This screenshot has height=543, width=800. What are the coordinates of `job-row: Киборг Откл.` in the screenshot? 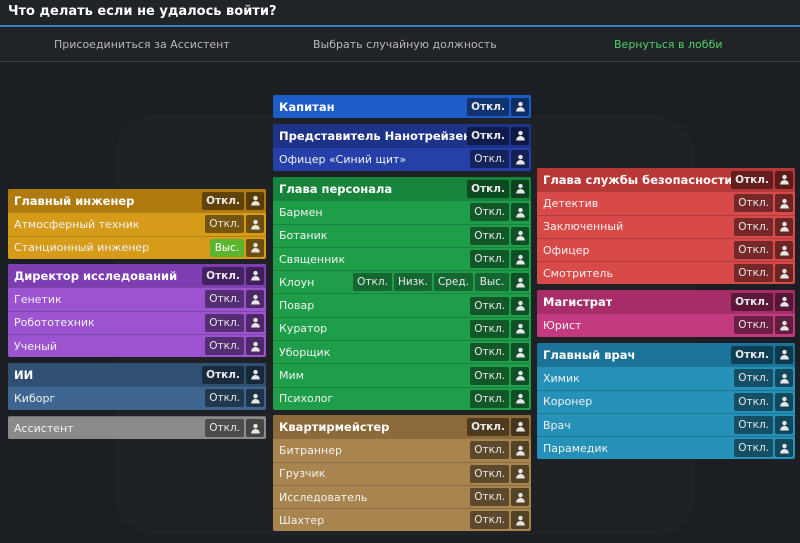 It's located at (137, 397).